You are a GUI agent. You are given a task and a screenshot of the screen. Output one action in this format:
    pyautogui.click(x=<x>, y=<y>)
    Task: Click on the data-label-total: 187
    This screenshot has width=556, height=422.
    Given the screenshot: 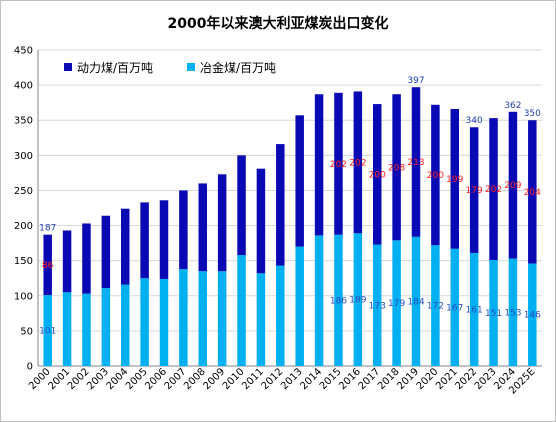 What is the action you would take?
    pyautogui.click(x=47, y=229)
    